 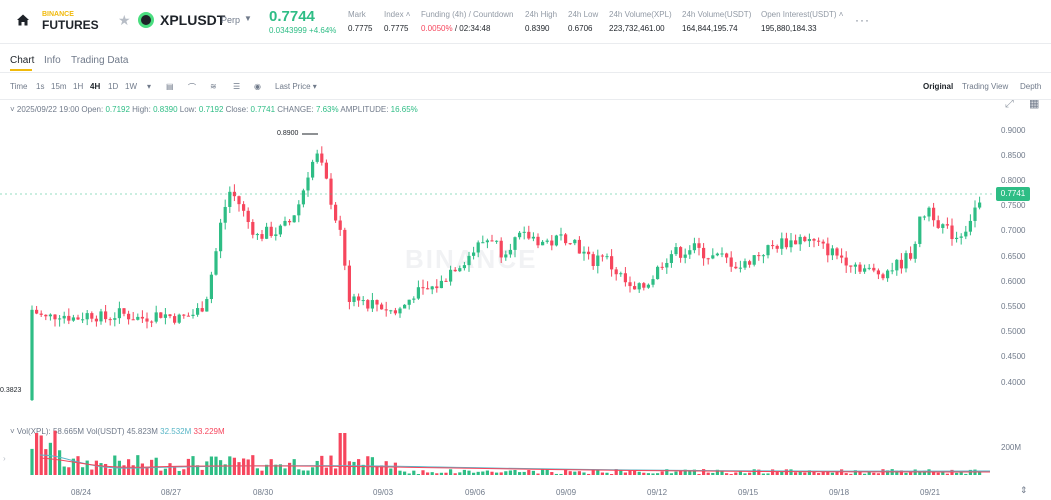 I want to click on stat-value: 0.0050% / 02:34:48, so click(x=456, y=28).